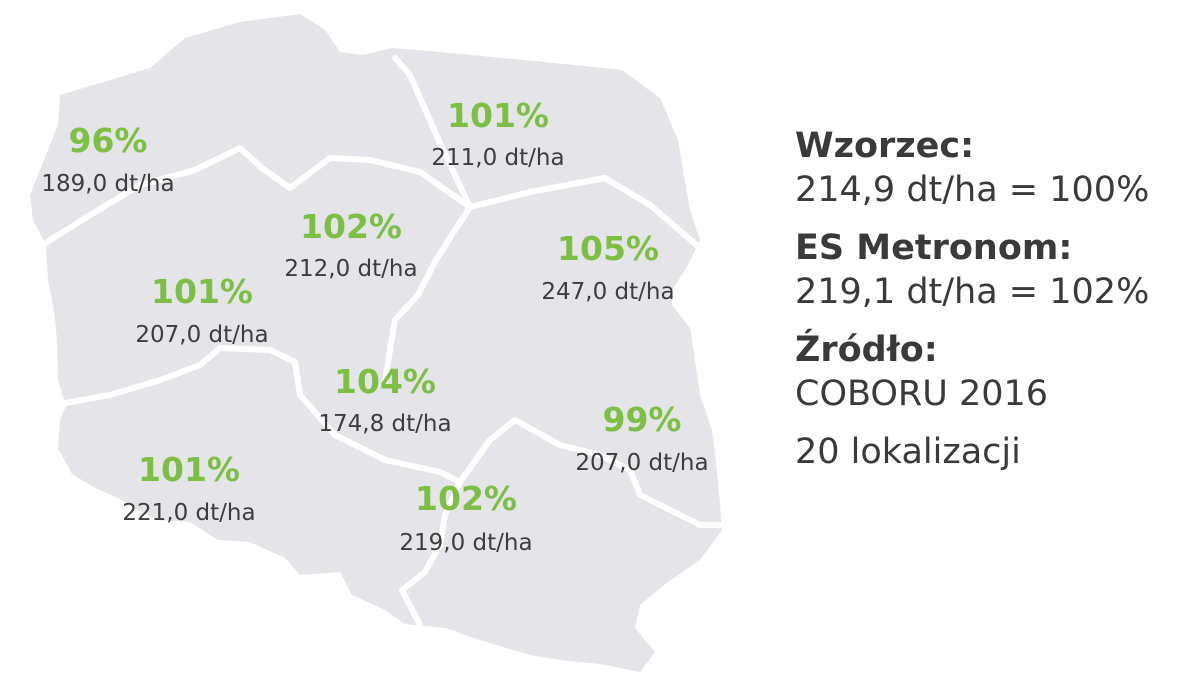  I want to click on locations-count: 20 lokalizacji, so click(908, 452).